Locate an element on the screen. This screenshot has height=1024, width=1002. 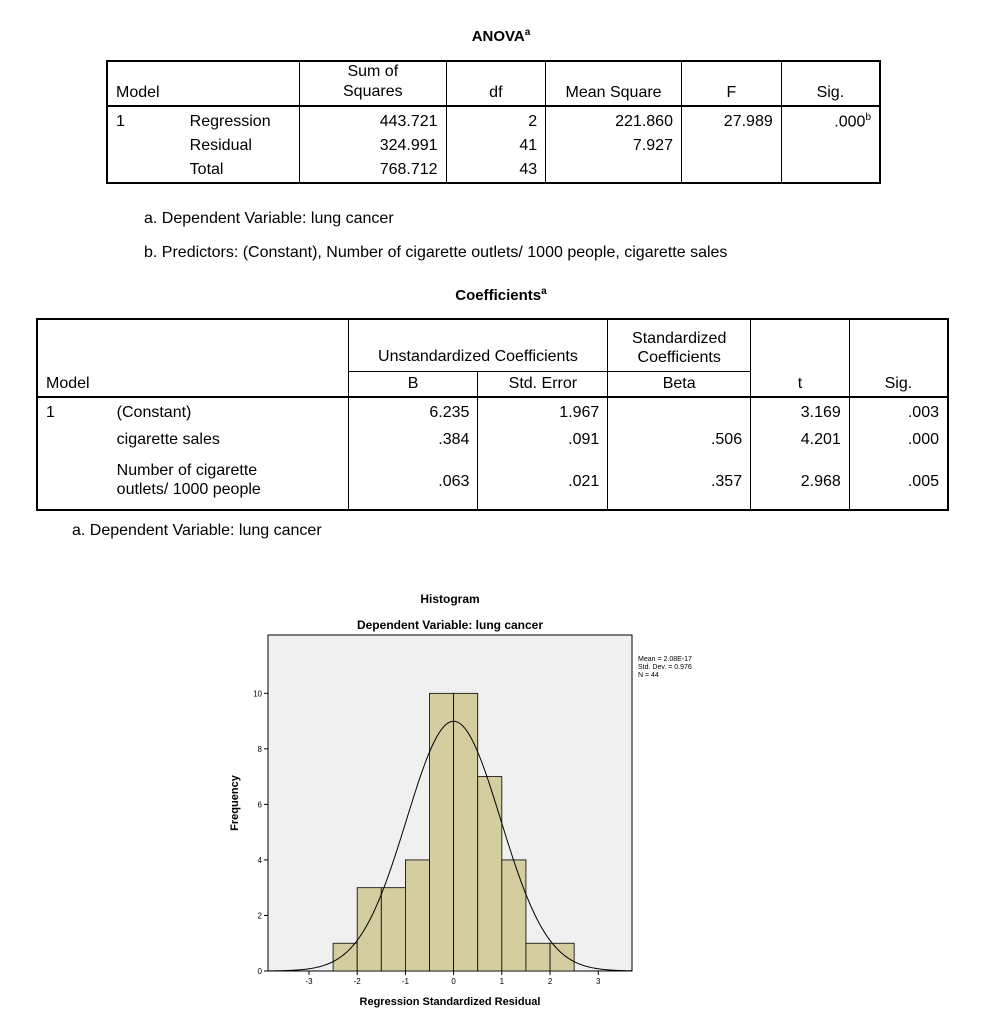
anova-cell-df: 43 is located at coordinates (496, 170).